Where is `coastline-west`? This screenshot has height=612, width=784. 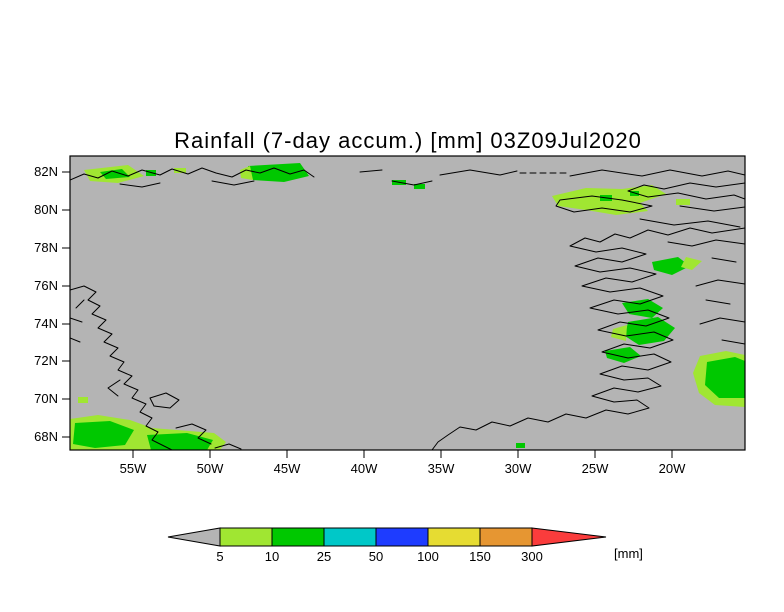
coastline-west is located at coordinates (121, 367).